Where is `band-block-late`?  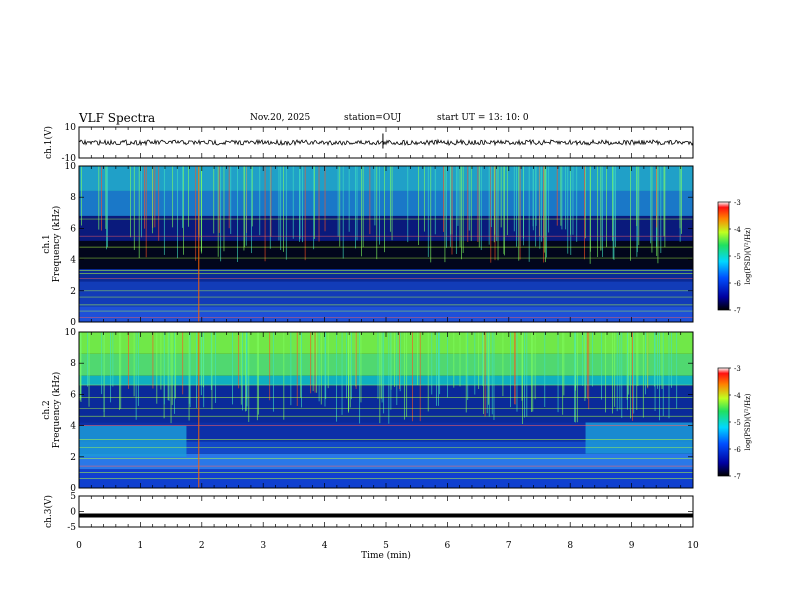 band-block-late is located at coordinates (639, 438).